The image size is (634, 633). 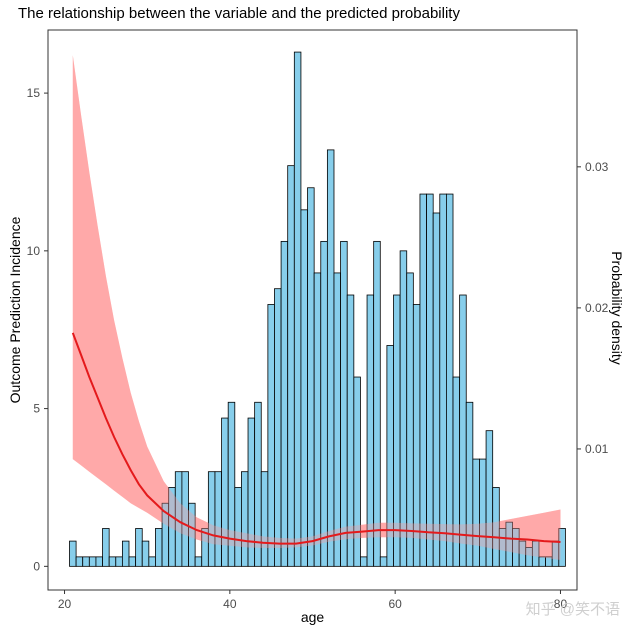 What do you see at coordinates (561, 604) in the screenshot?
I see `x-tick-label: 80` at bounding box center [561, 604].